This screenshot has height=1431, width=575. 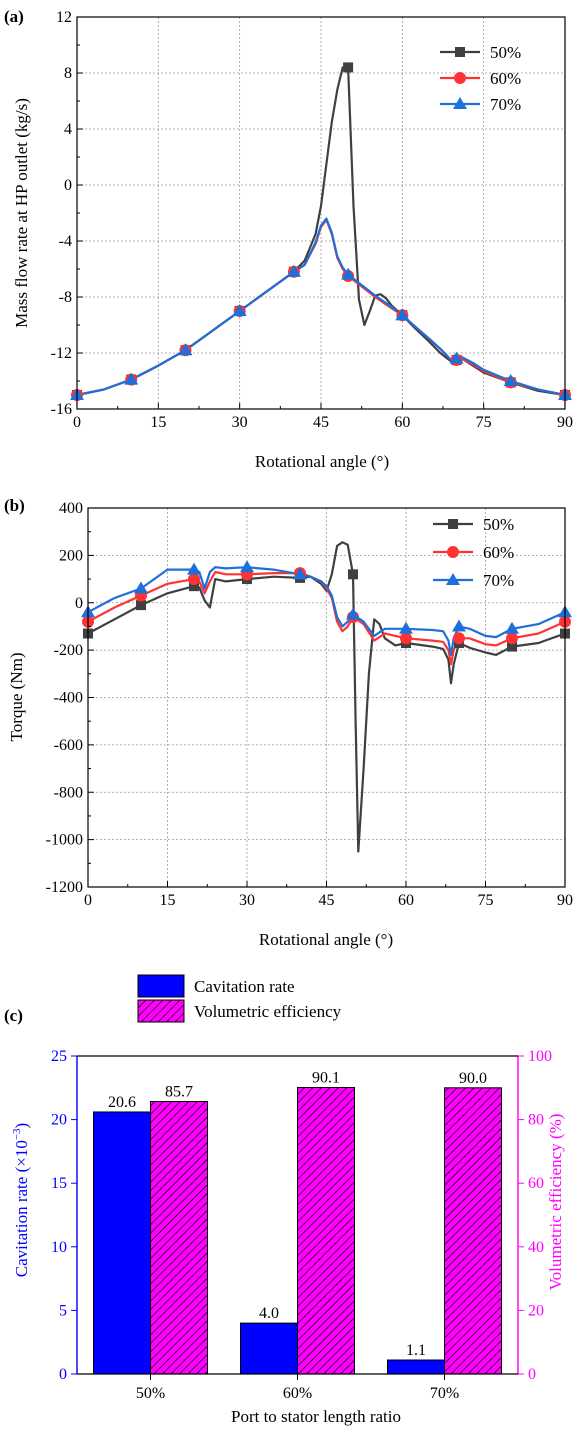 I want to click on panel-b-legend-marker-60%, so click(x=453, y=552).